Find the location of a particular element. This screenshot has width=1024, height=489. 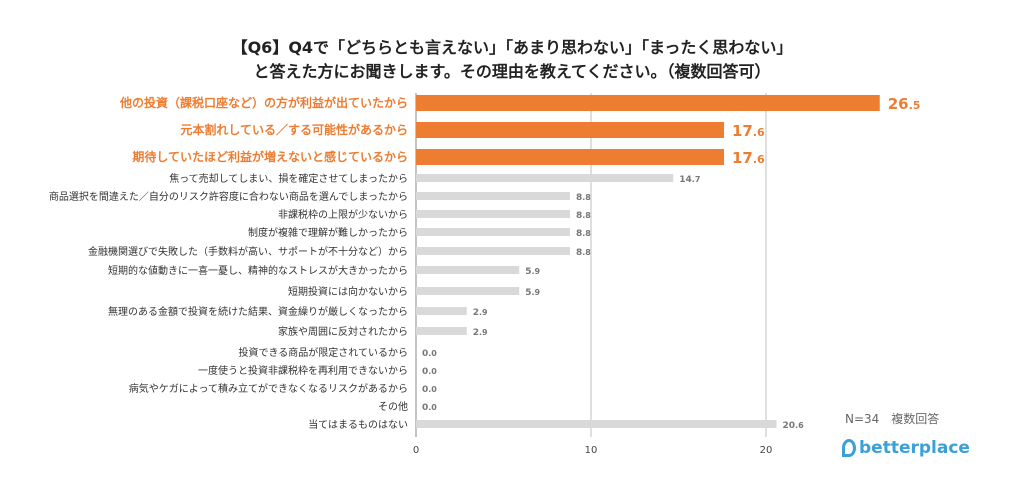

logo-mark-icon is located at coordinates (849, 448).